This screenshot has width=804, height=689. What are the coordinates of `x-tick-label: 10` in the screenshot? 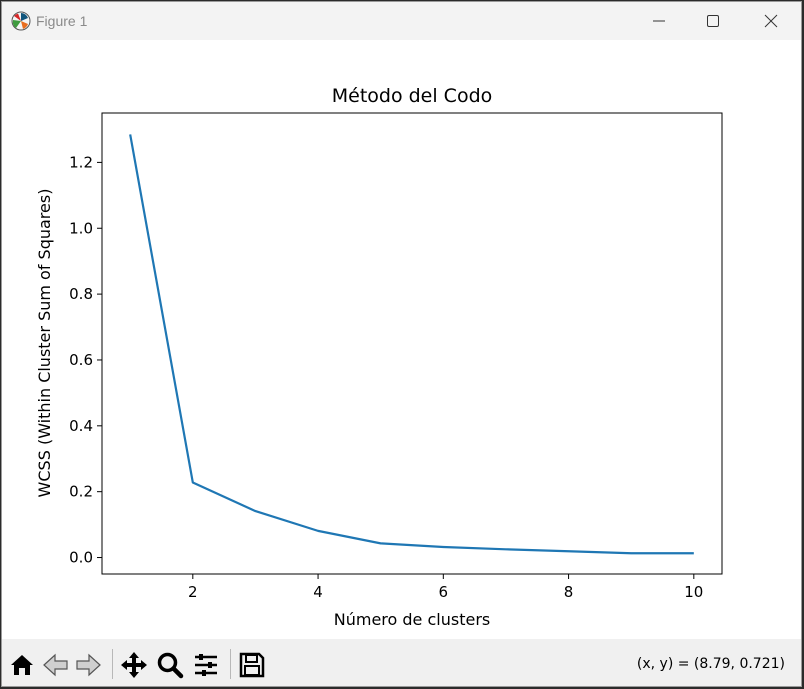 It's located at (693, 592).